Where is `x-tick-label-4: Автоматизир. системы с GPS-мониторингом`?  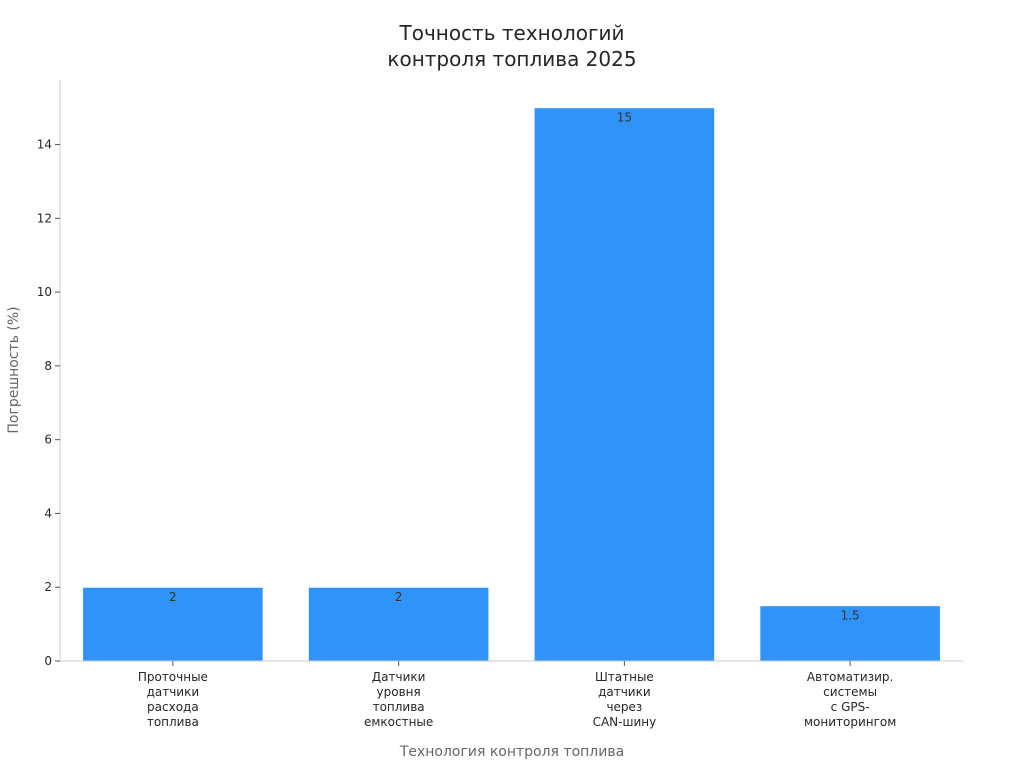
x-tick-label-4: Автоматизир. системы с GPS-мониторингом is located at coordinates (850, 699).